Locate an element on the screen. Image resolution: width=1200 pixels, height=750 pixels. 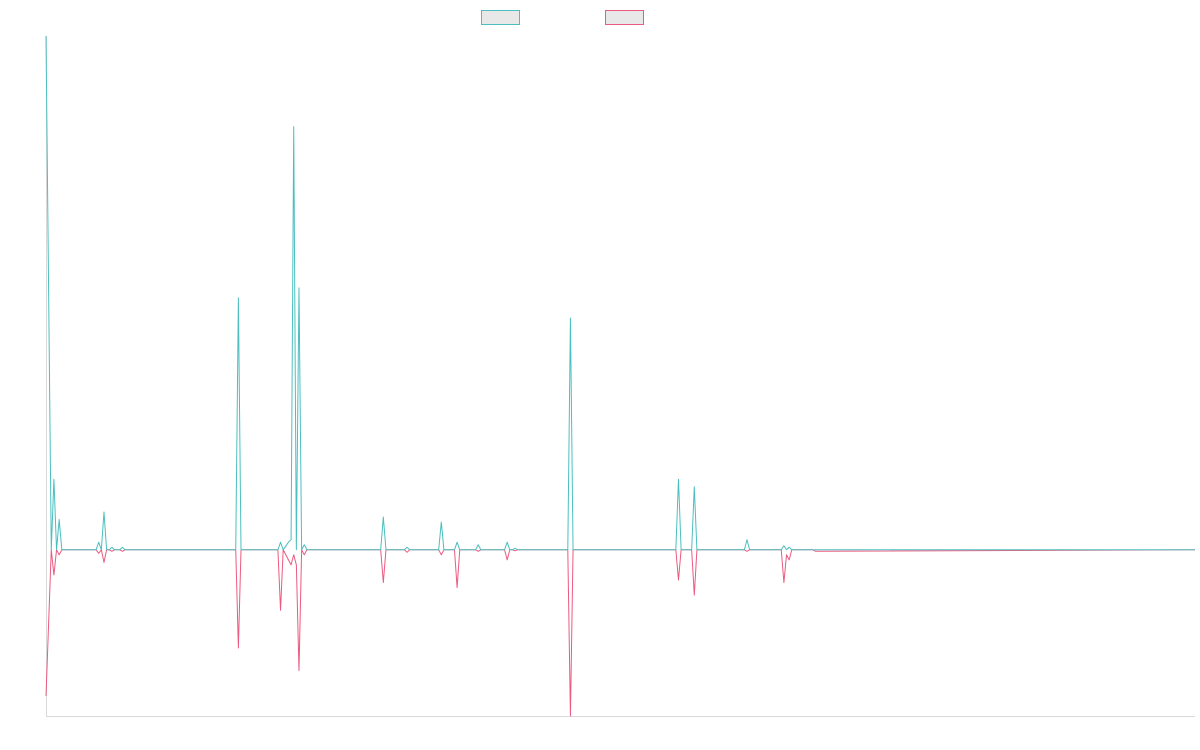
legend-swatch-pink is located at coordinates (624, 17).